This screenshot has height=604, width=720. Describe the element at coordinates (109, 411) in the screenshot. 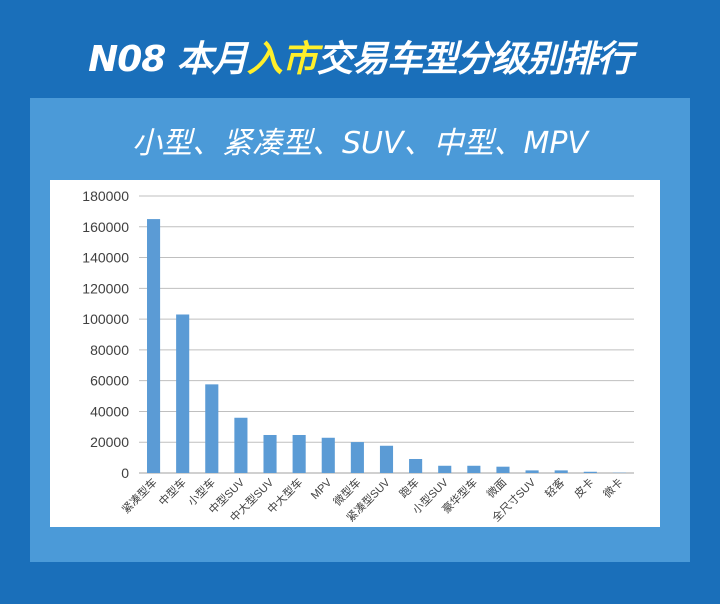

I see `y-tick-label: 40000` at that location.